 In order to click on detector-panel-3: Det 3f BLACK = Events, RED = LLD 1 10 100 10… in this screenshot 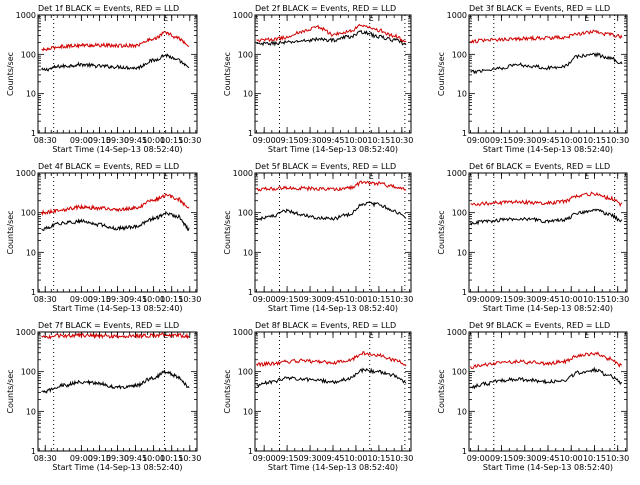, I will do `click(533, 79)`.